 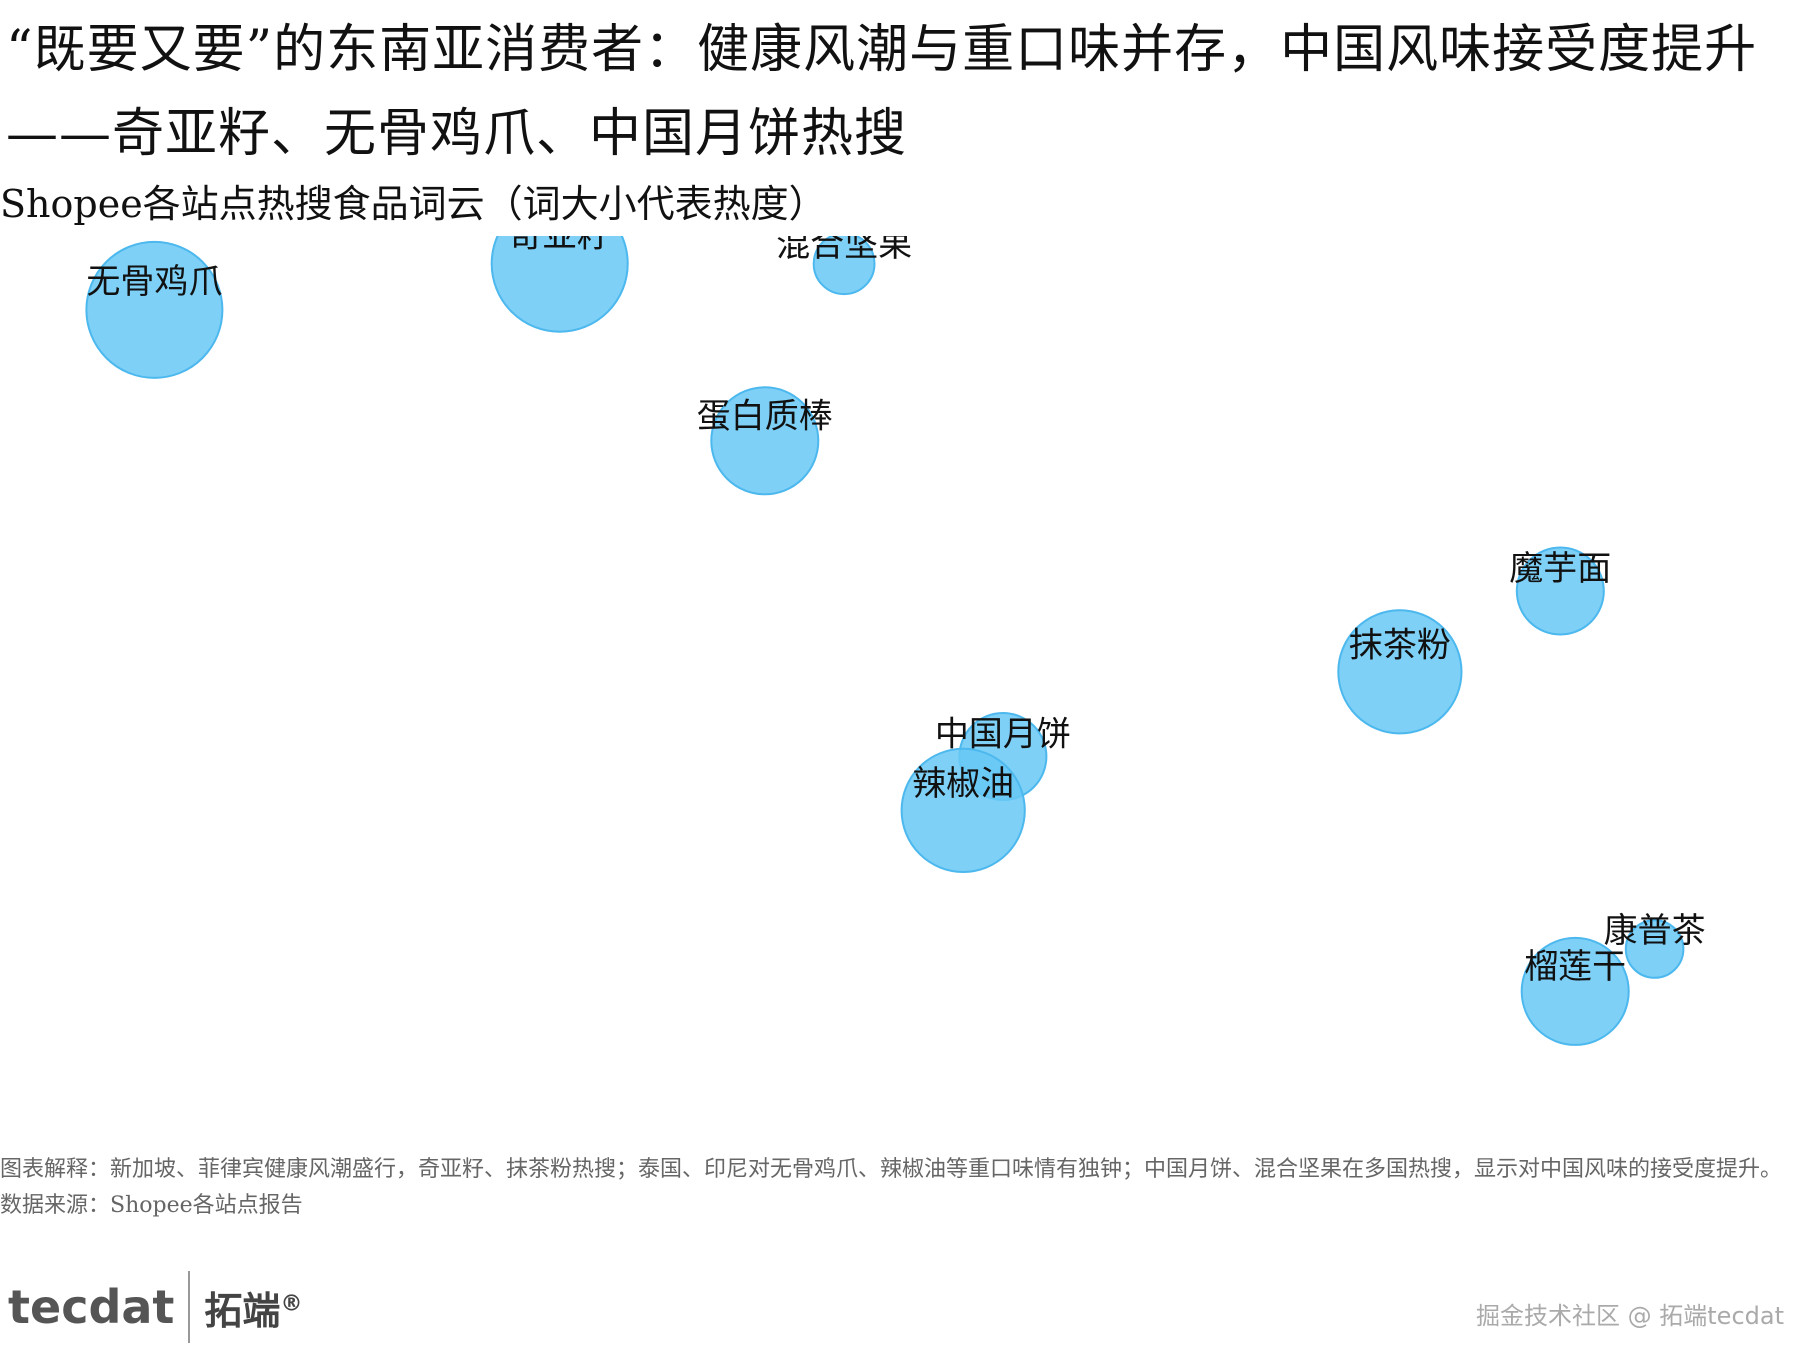 I want to click on logo-wordmark: tecdat, so click(x=90, y=1311).